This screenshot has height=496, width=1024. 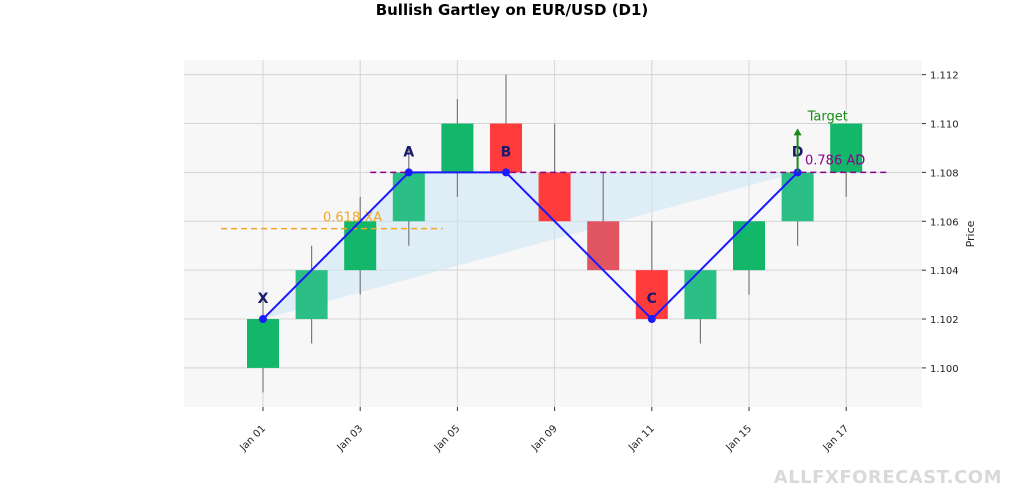 What do you see at coordinates (652, 299) in the screenshot?
I see `pattern-point-label: C` at bounding box center [652, 299].